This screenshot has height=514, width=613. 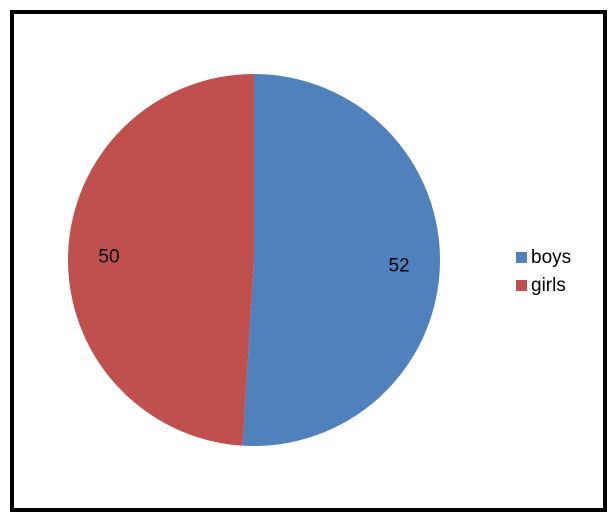 What do you see at coordinates (551, 257) in the screenshot?
I see `legend-label-boys: boys` at bounding box center [551, 257].